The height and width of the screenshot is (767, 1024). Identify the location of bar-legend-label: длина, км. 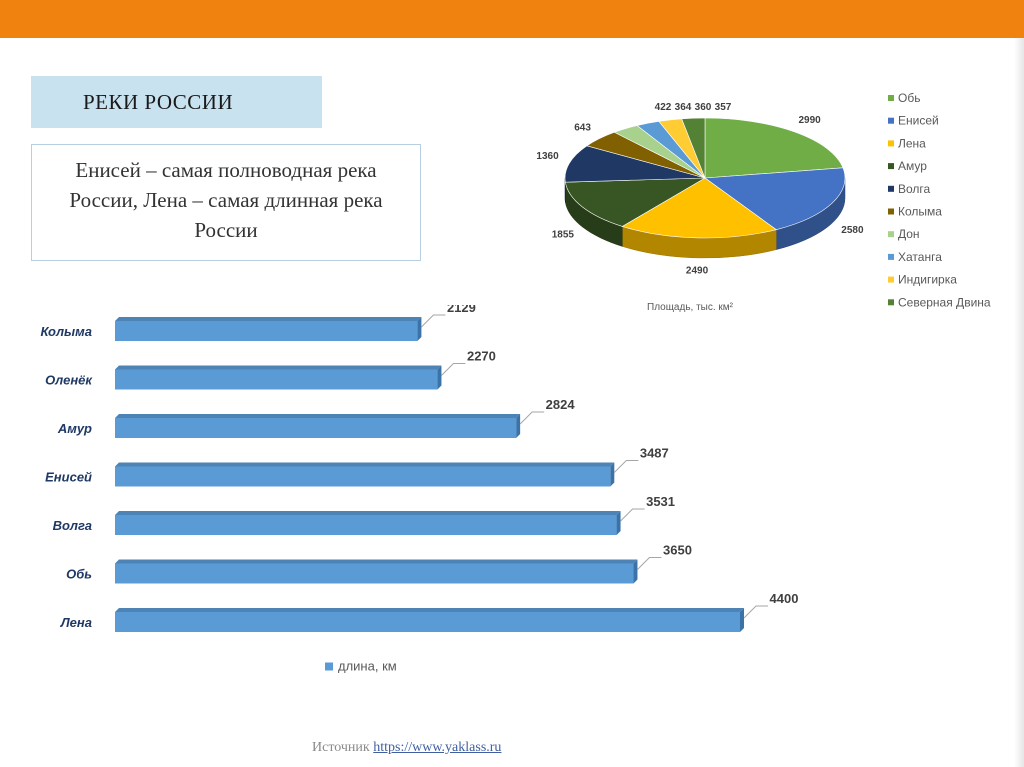
(367, 666).